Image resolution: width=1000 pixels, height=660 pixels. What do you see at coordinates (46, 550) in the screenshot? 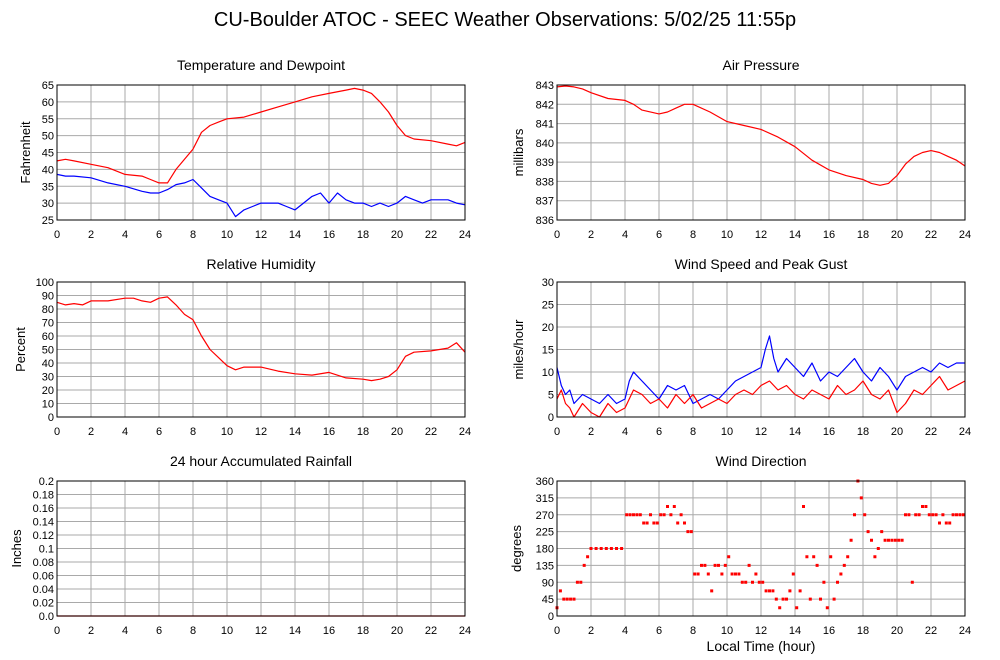
I see `y-tick-label: 0.1` at bounding box center [46, 550].